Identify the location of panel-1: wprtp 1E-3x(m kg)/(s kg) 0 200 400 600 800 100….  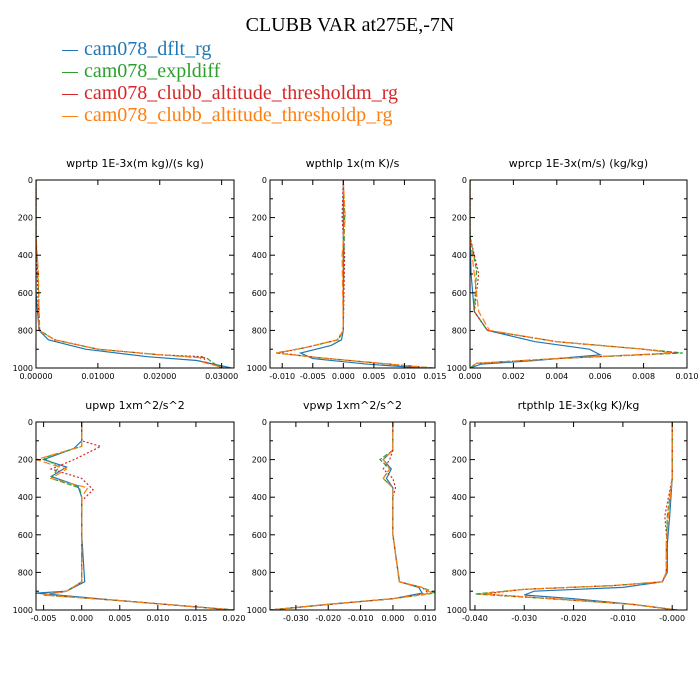
(126, 269).